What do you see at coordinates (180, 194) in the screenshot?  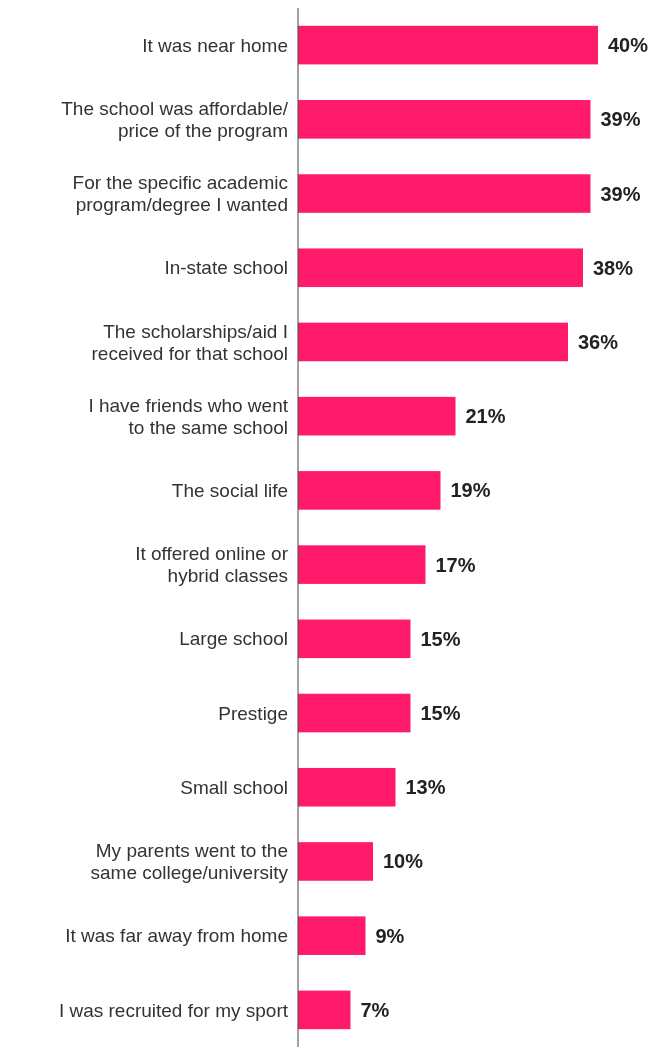 I see `y-tick-label: For the specific academic program/degree I wanted` at bounding box center [180, 194].